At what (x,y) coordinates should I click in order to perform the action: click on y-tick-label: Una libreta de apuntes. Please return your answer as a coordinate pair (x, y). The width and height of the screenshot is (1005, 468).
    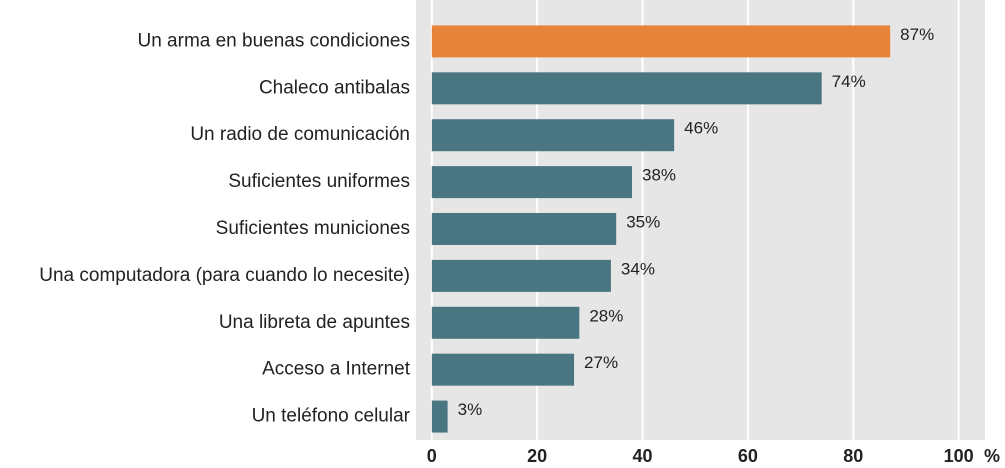
    Looking at the image, I should click on (314, 322).